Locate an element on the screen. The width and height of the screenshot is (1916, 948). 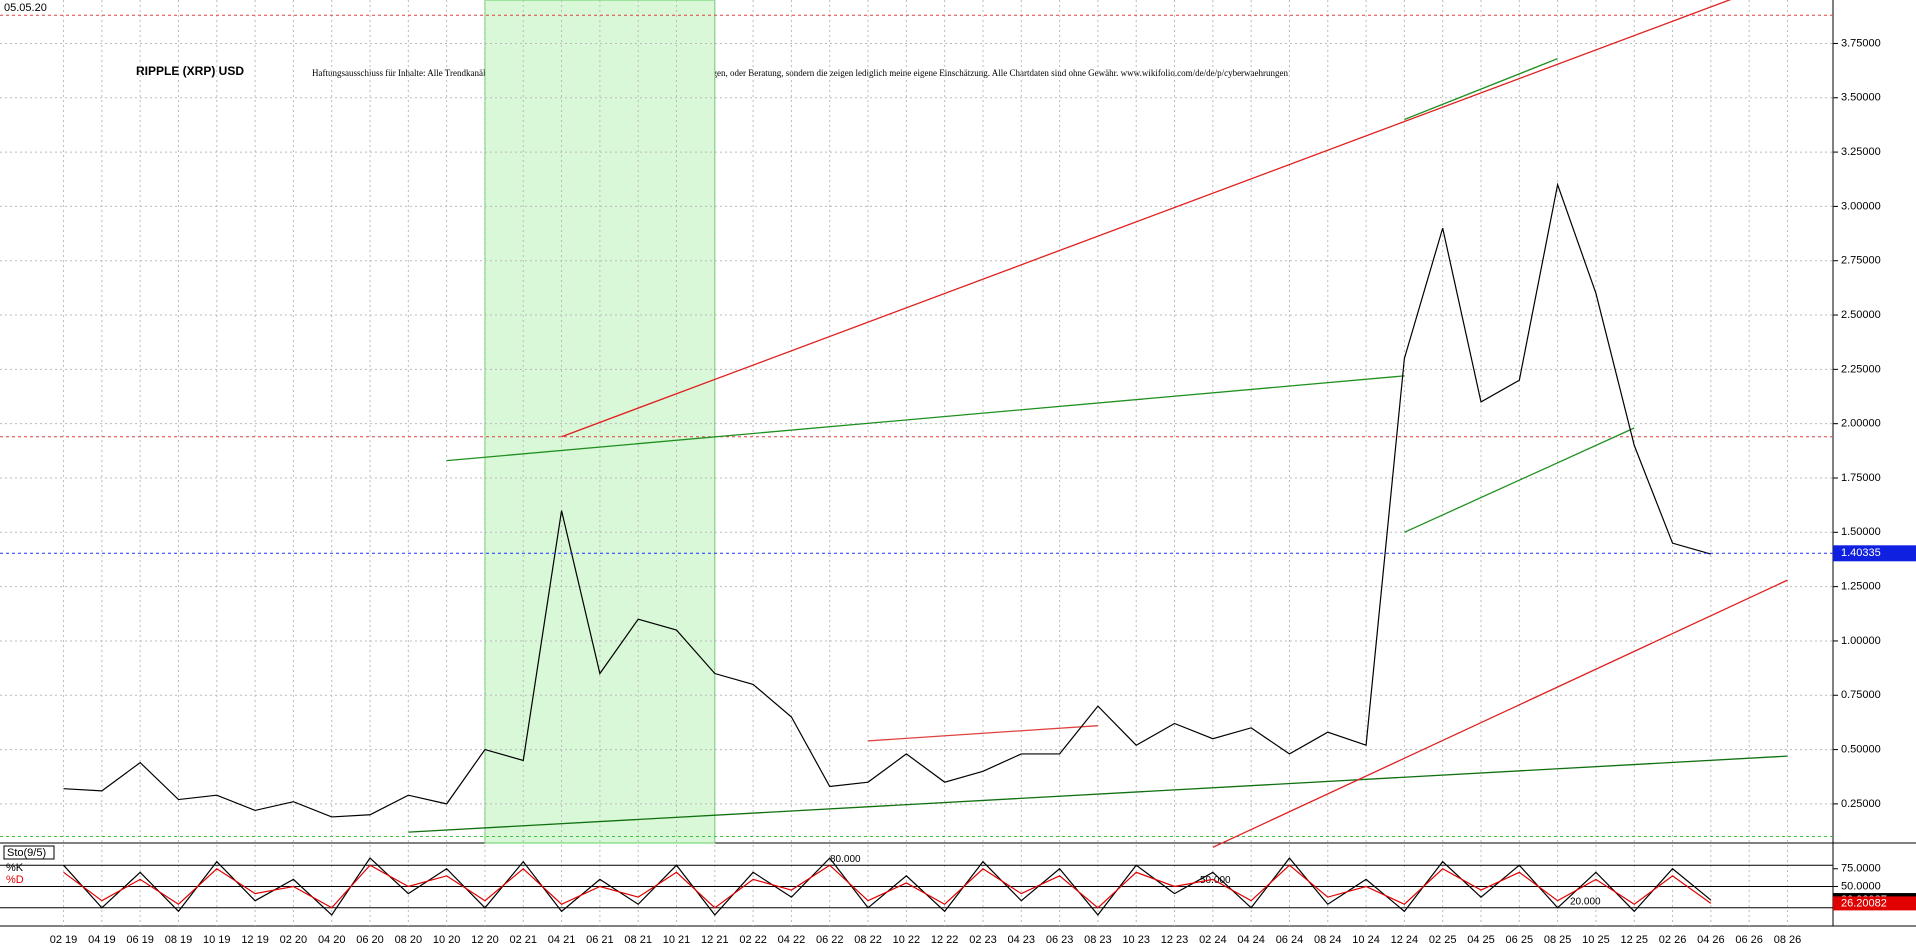
x-tick-label: 04 21 is located at coordinates (562, 940).